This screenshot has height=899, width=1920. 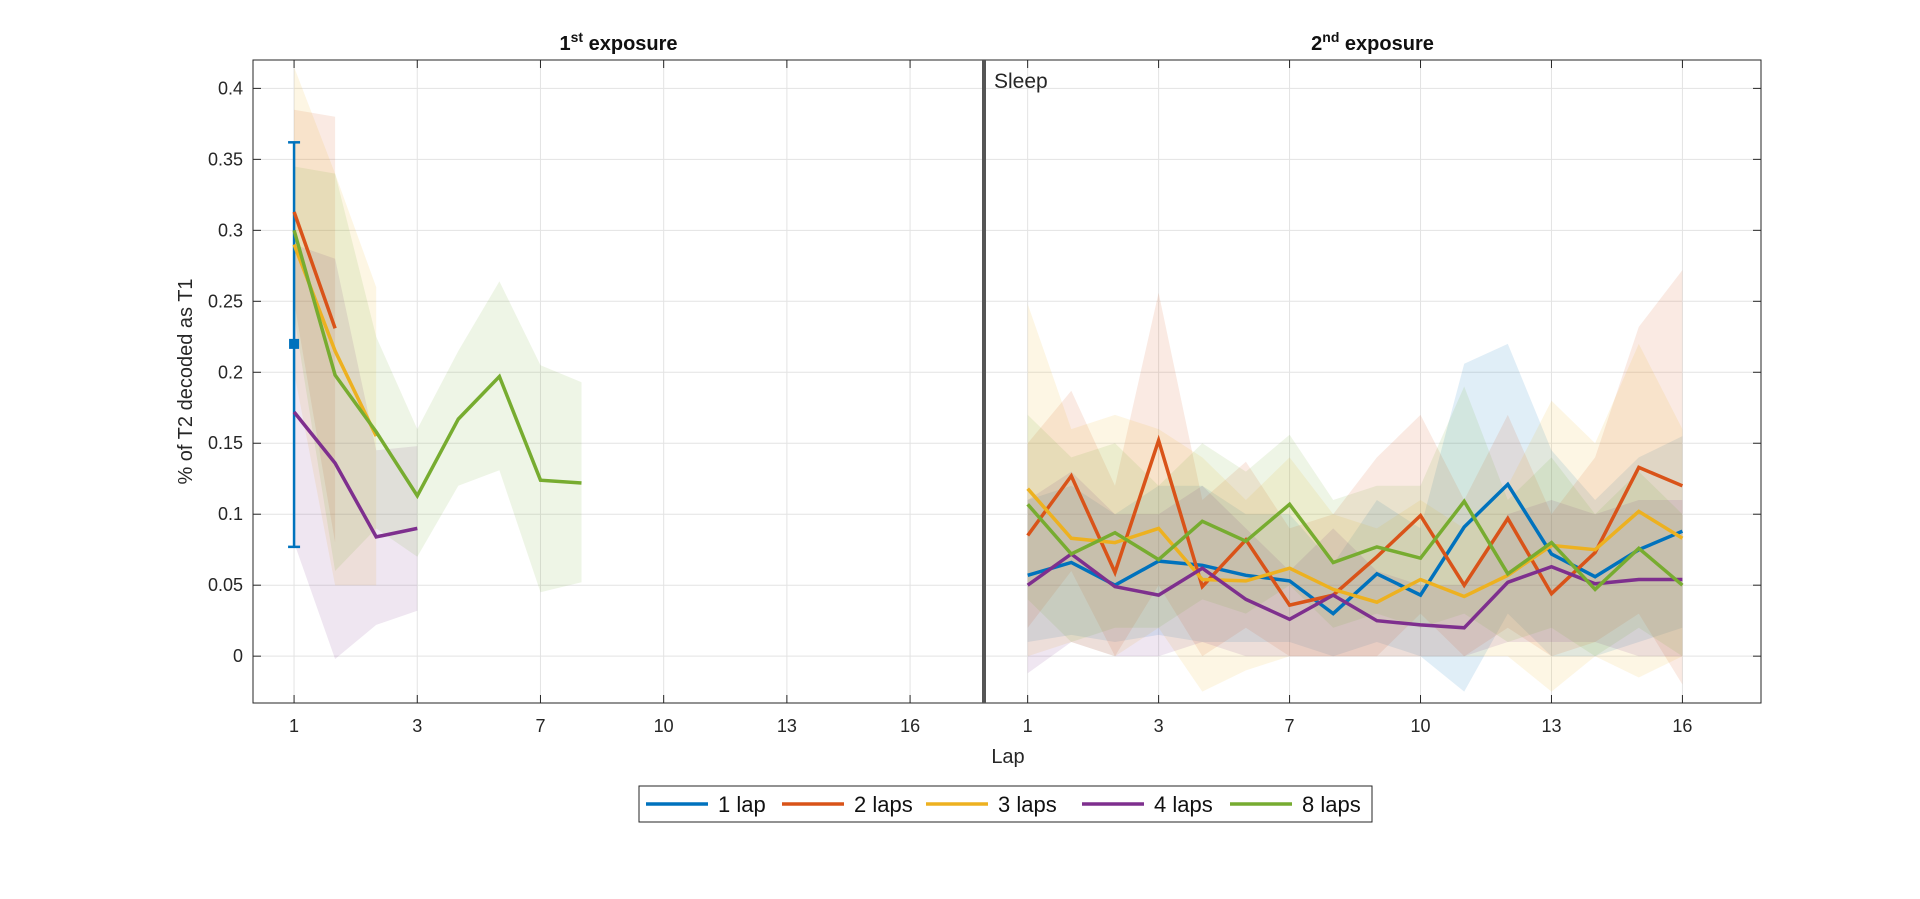 What do you see at coordinates (1331, 804) in the screenshot?
I see `legend-label-8-laps: 8 laps` at bounding box center [1331, 804].